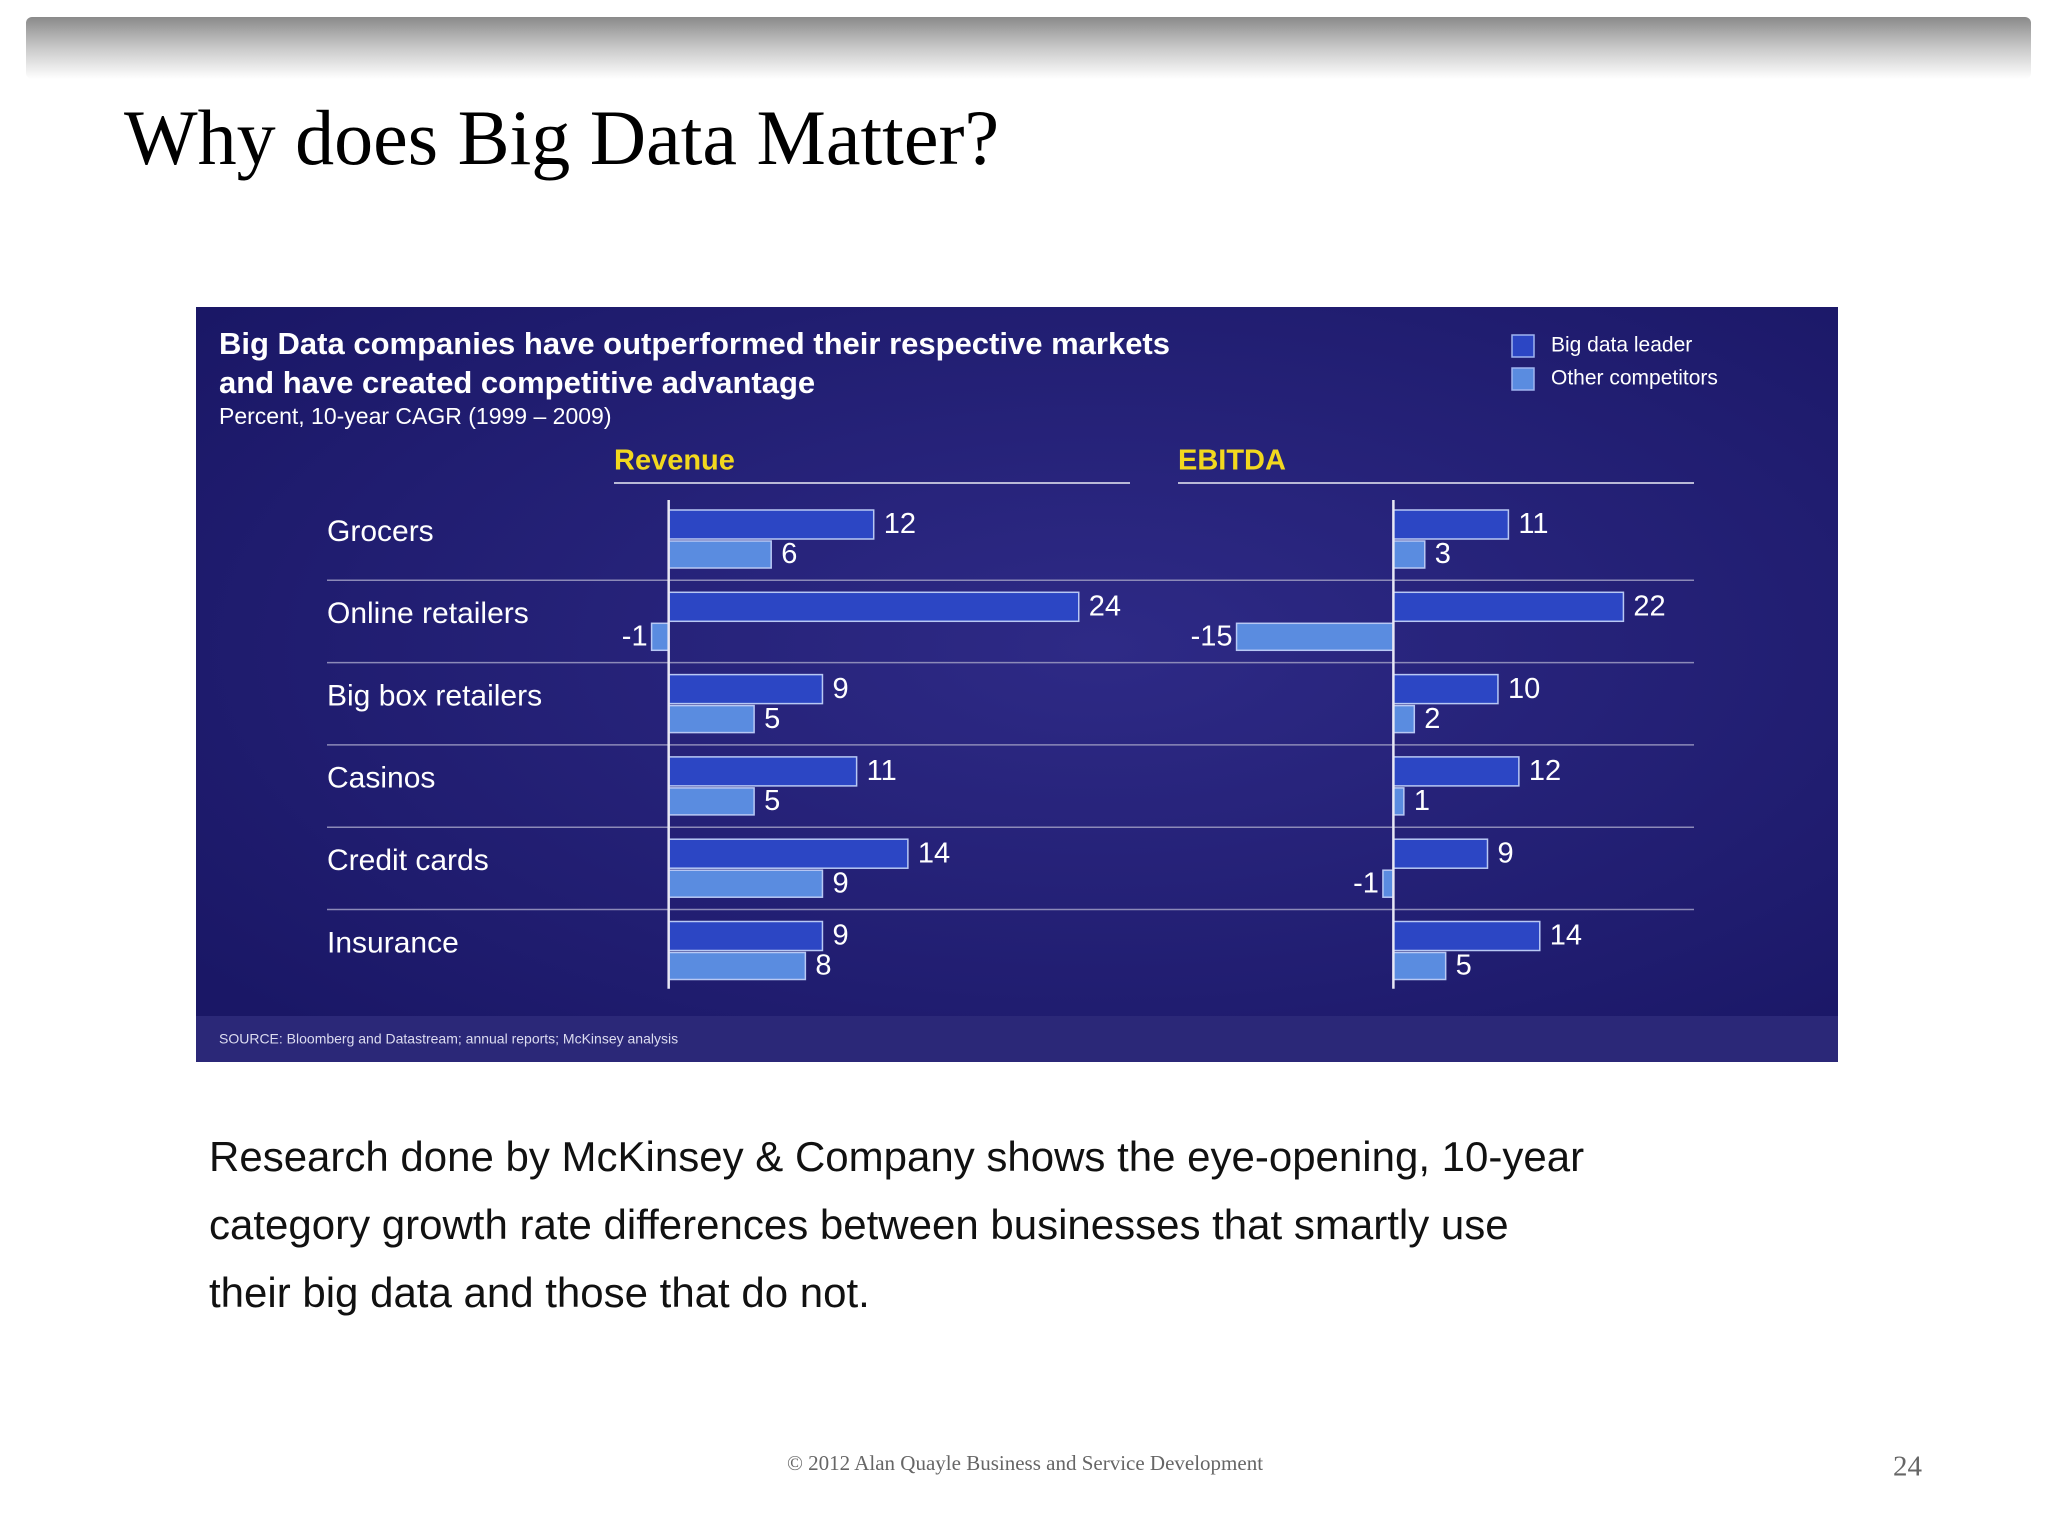 The height and width of the screenshot is (1536, 2048). Describe the element at coordinates (674, 461) in the screenshot. I see `panel-title: Revenue` at that location.